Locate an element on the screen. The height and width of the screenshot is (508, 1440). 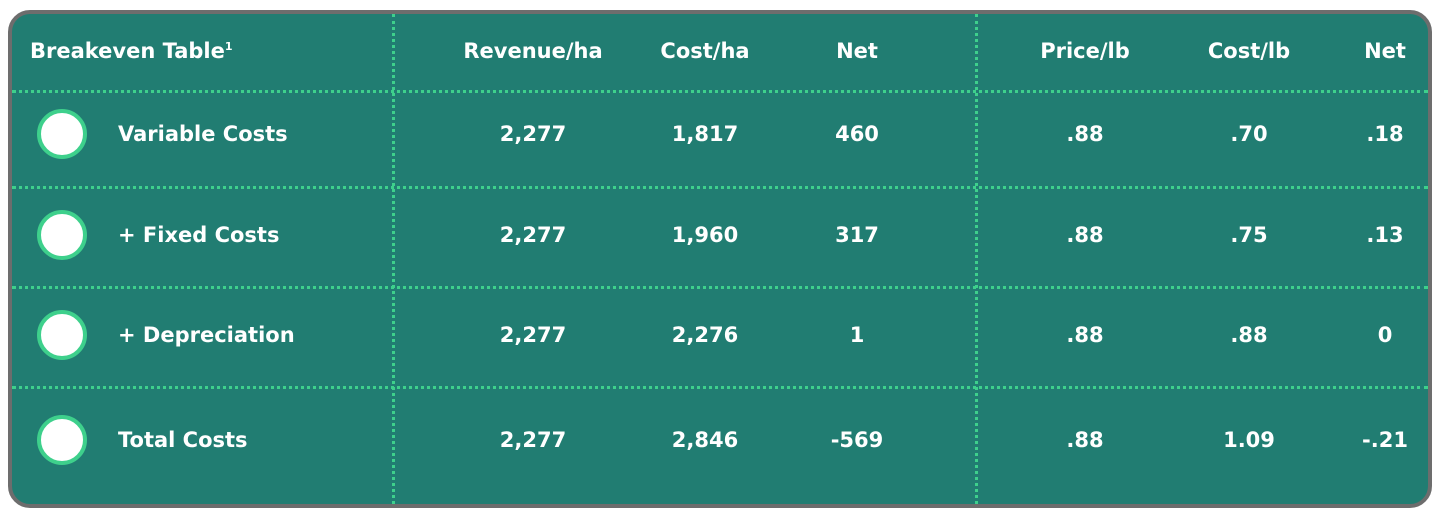
footnote-mark: 1 is located at coordinates (228, 46).